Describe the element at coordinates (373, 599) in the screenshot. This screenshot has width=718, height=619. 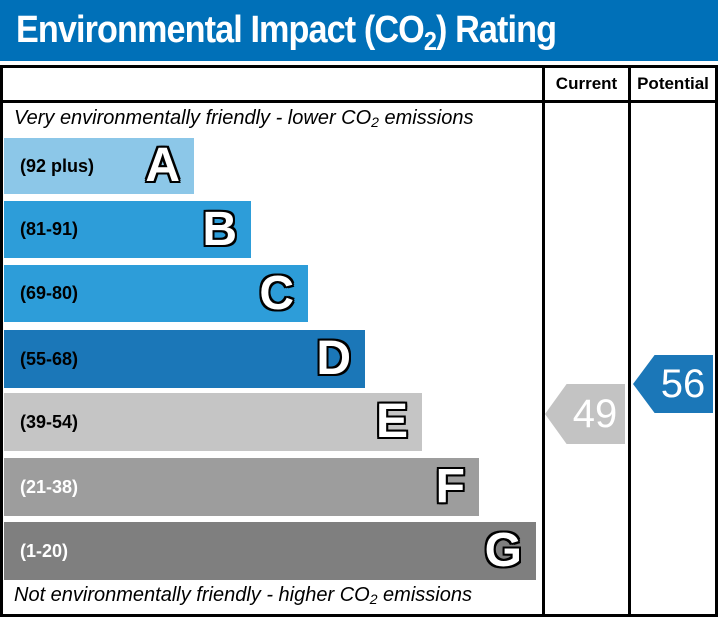
I see `bottom-note-subscript: 2` at that location.